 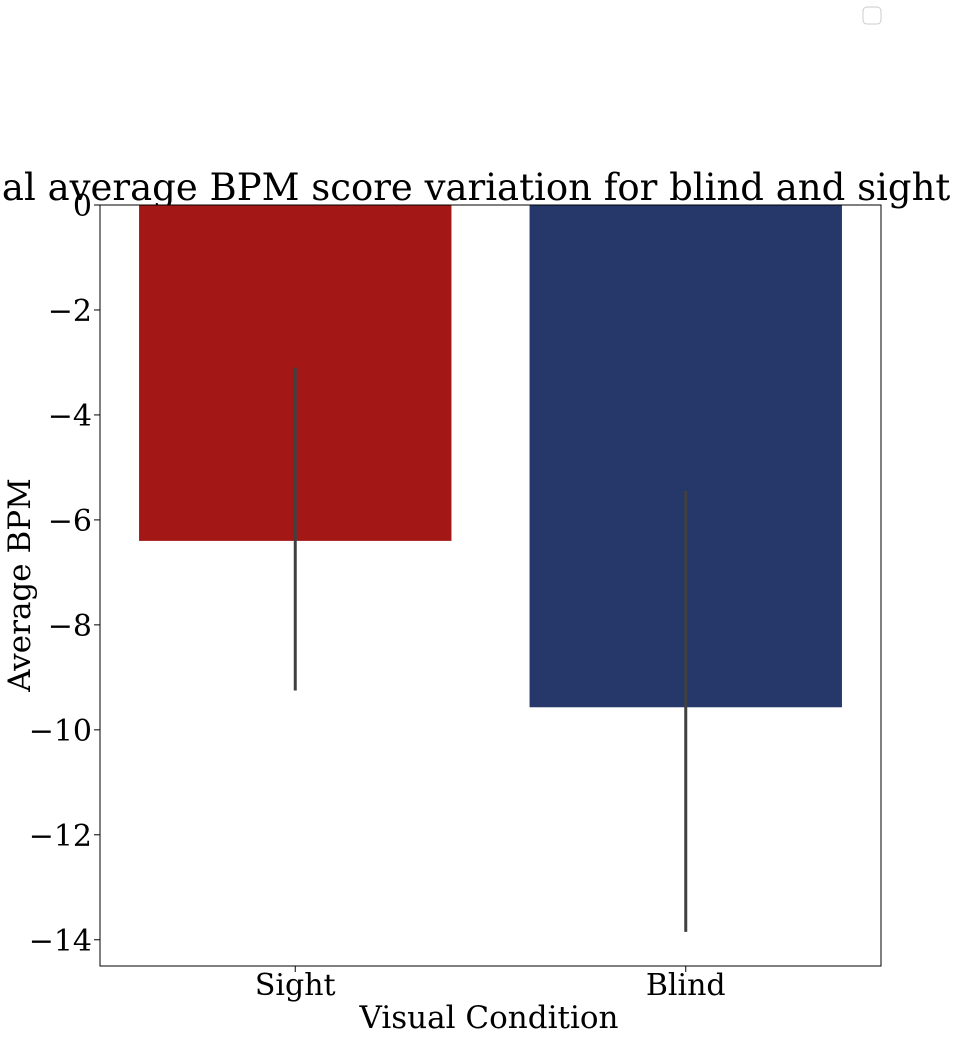 I want to click on y-tick-label: −14, so click(x=60, y=941).